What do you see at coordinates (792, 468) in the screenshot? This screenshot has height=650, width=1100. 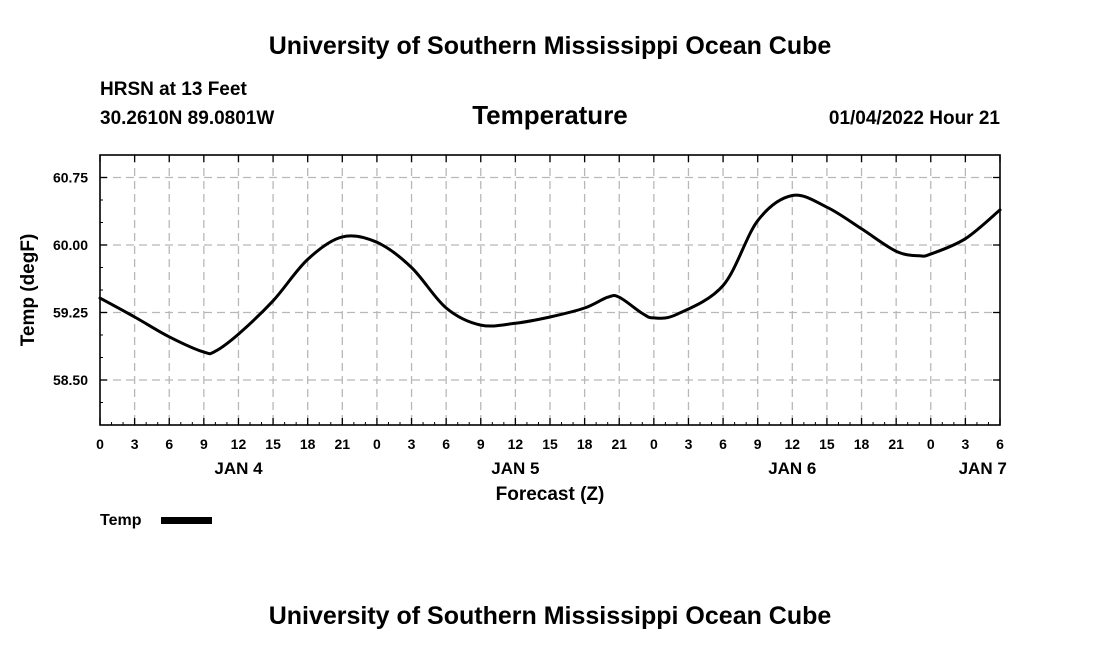 I see `x-day-label: JAN 6` at bounding box center [792, 468].